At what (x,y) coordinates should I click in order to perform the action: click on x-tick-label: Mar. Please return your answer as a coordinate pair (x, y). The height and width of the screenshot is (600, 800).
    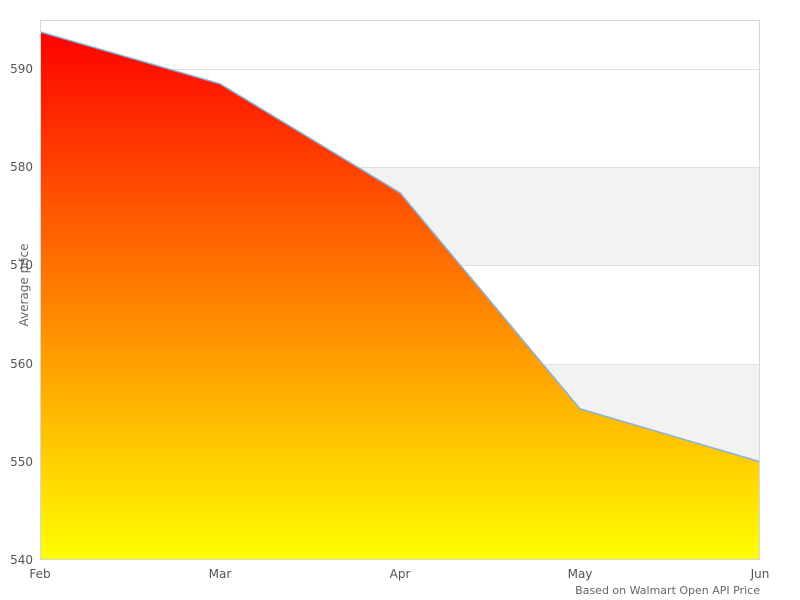
    Looking at the image, I should click on (220, 574).